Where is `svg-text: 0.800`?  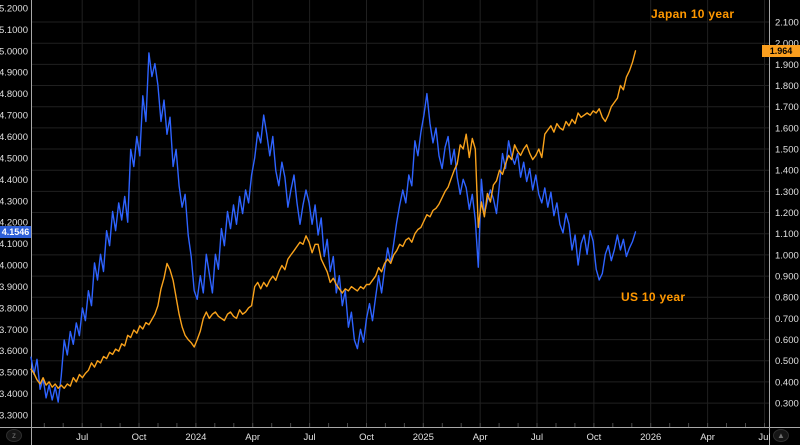 svg-text: 0.800 is located at coordinates (787, 298).